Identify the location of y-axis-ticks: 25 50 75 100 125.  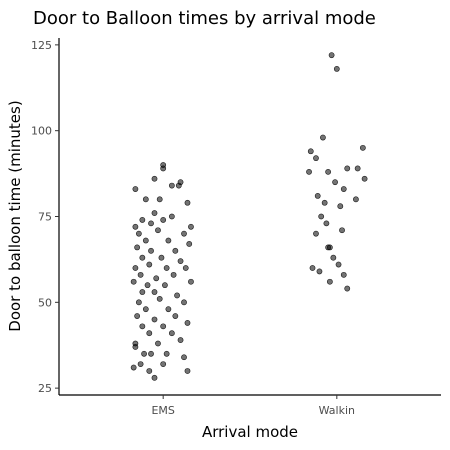
(45, 217).